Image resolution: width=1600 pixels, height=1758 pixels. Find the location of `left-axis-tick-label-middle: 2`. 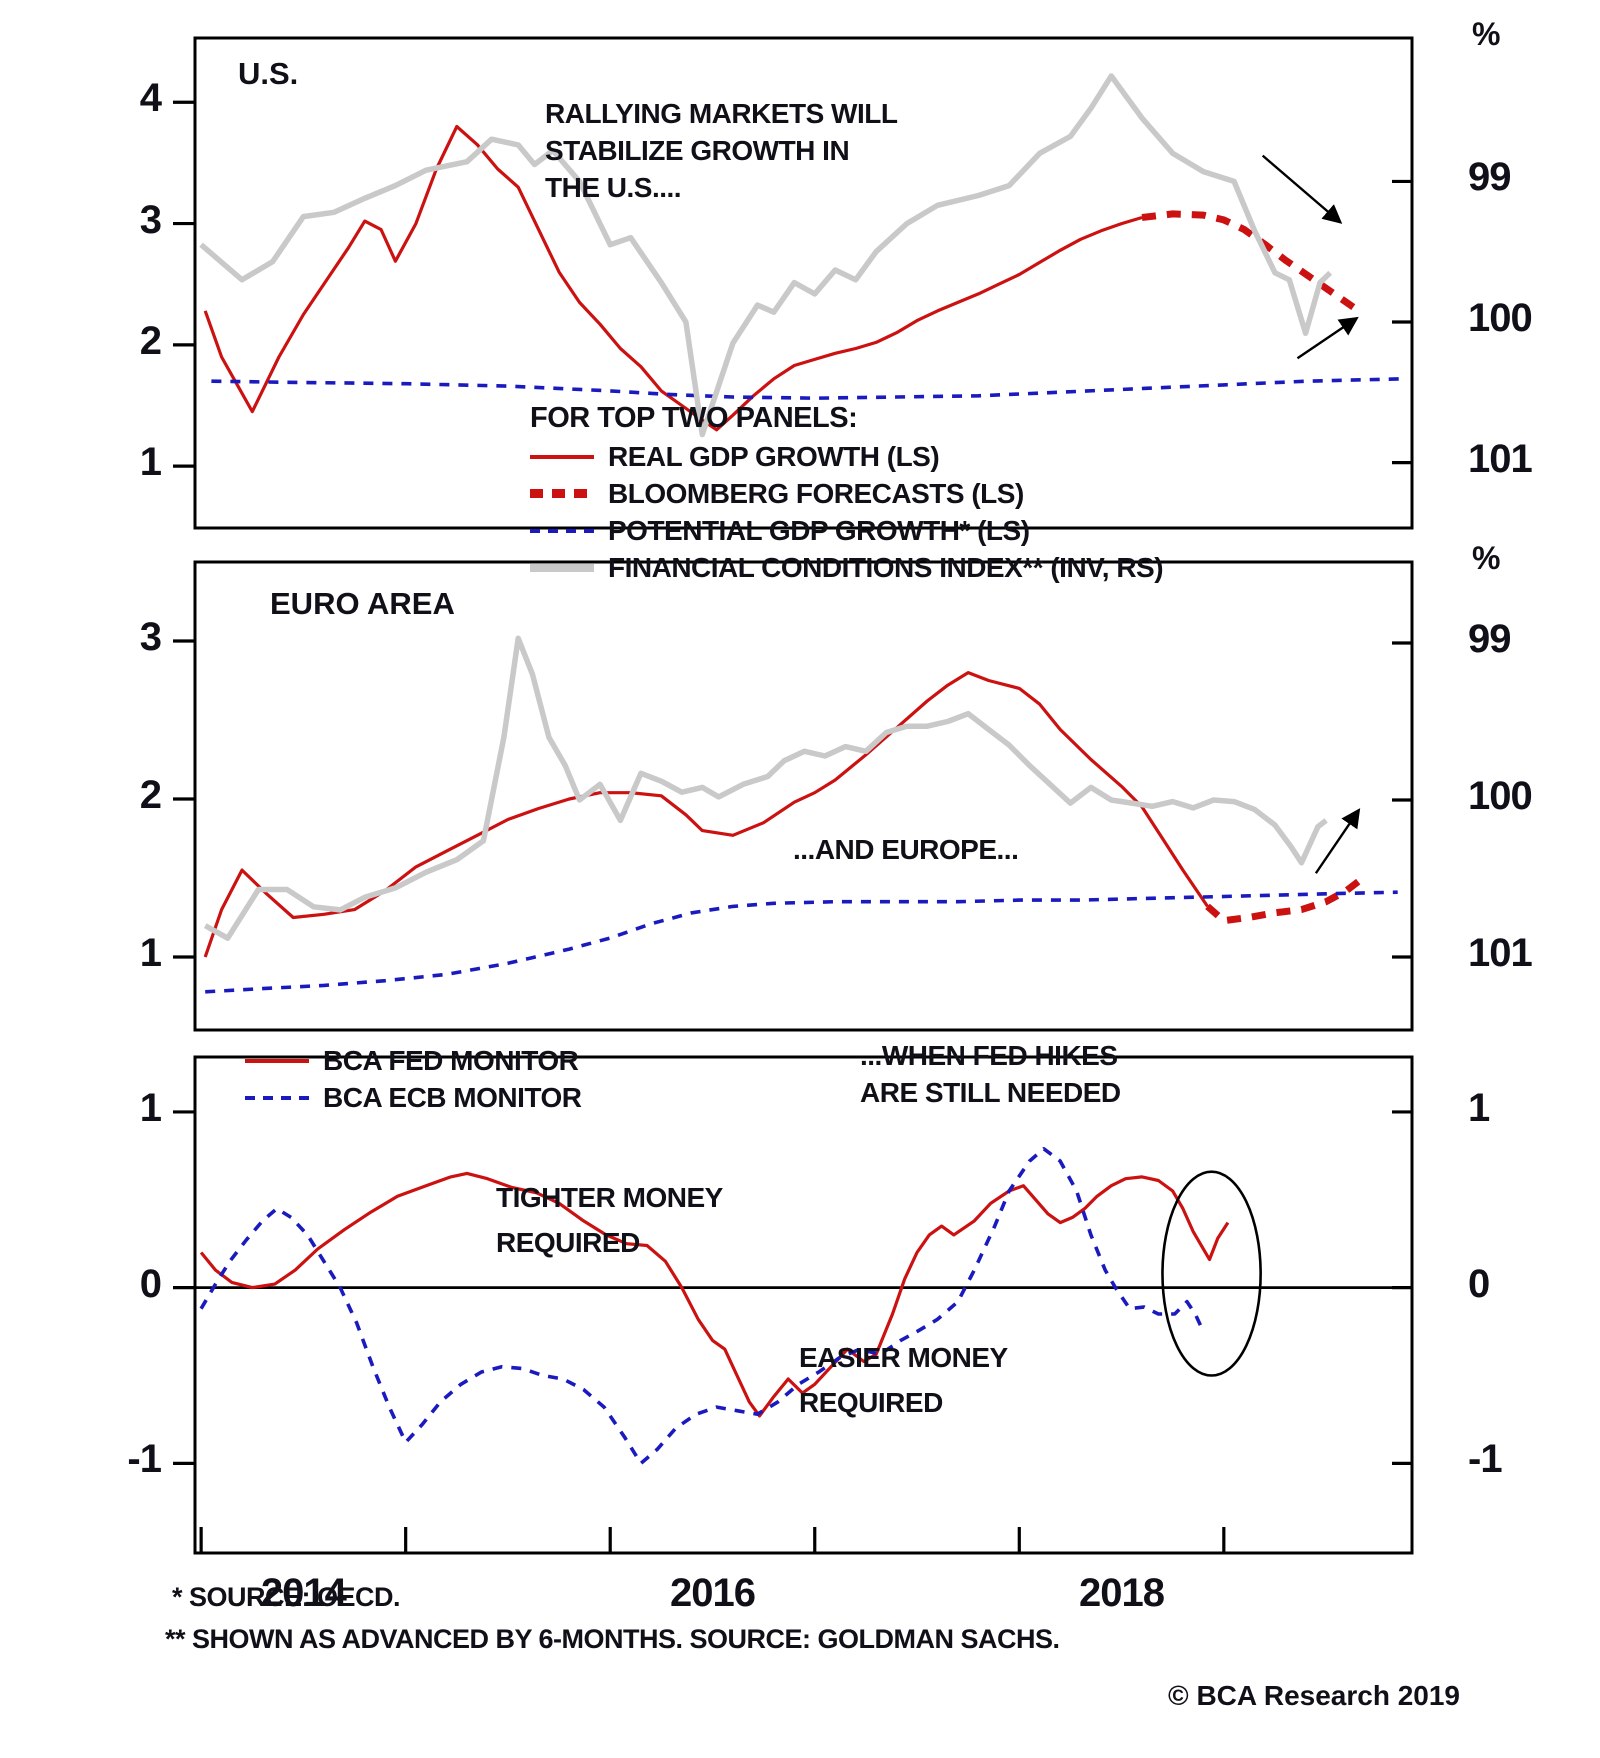

left-axis-tick-label-middle: 2 is located at coordinates (150, 795).